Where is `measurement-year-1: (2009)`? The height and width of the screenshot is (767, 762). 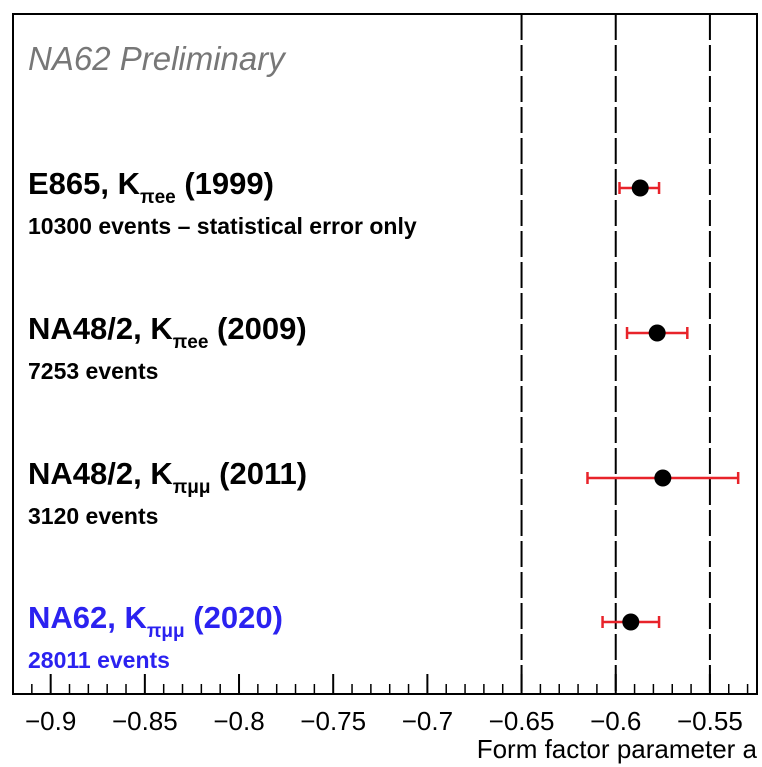
measurement-year-1: (2009) is located at coordinates (257, 328).